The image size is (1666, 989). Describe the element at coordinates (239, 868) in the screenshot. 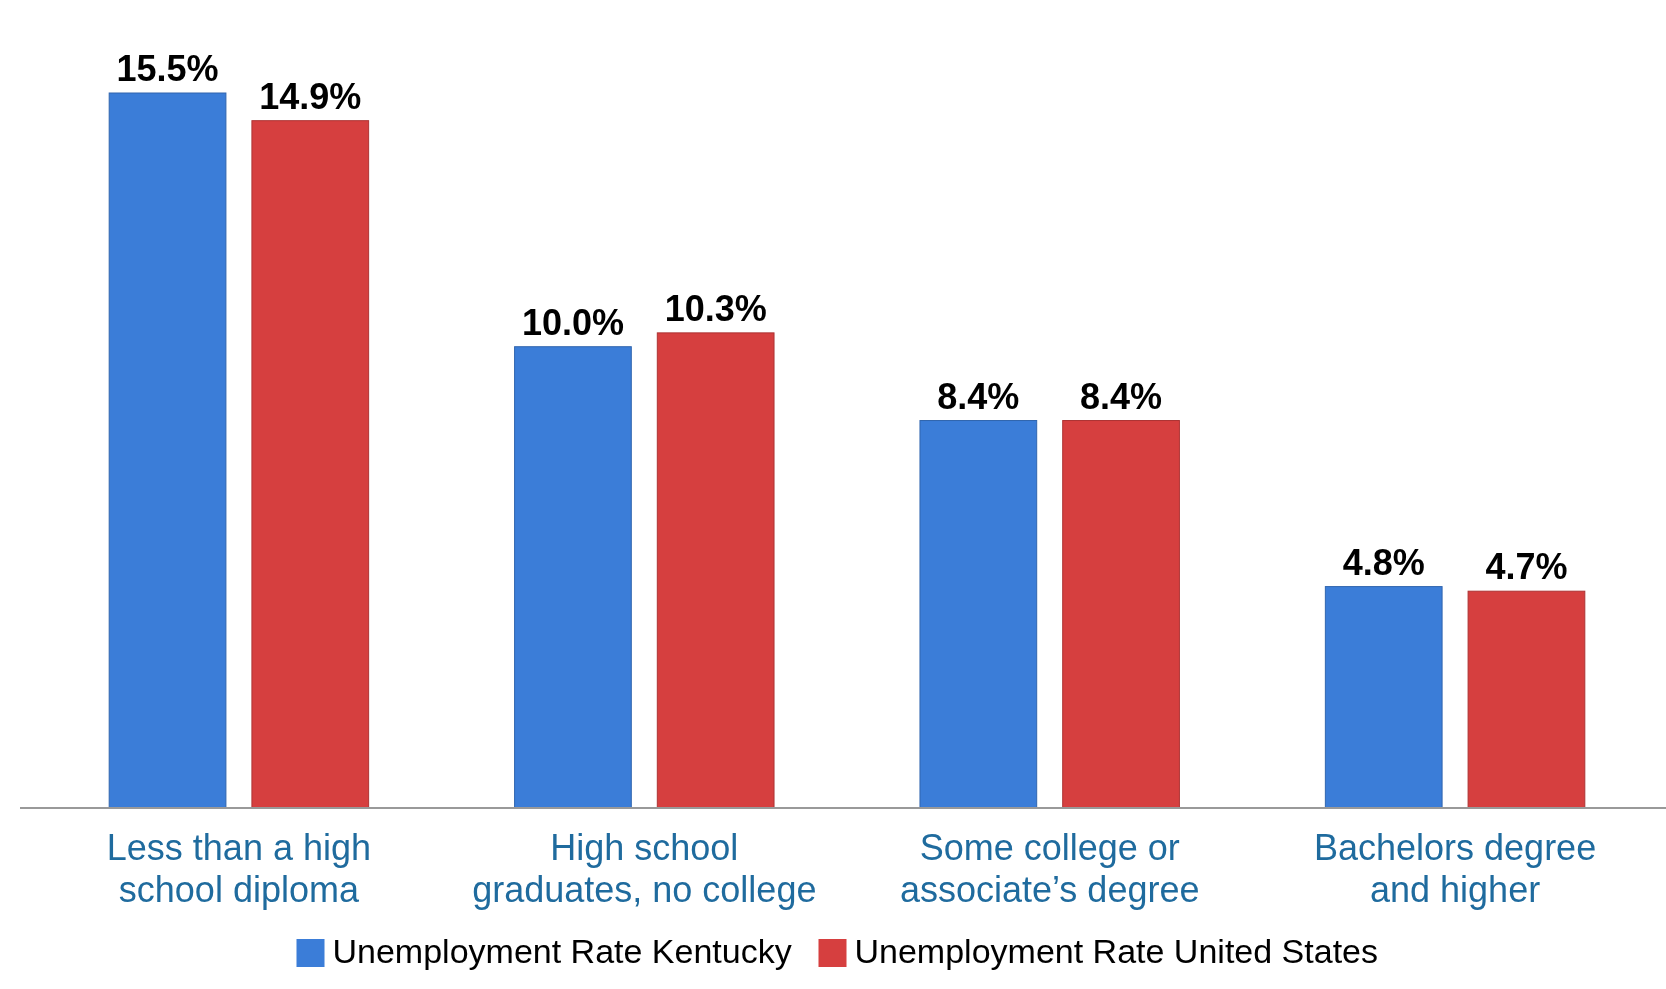

I see `x-tick-label: Less than a high school diploma` at that location.